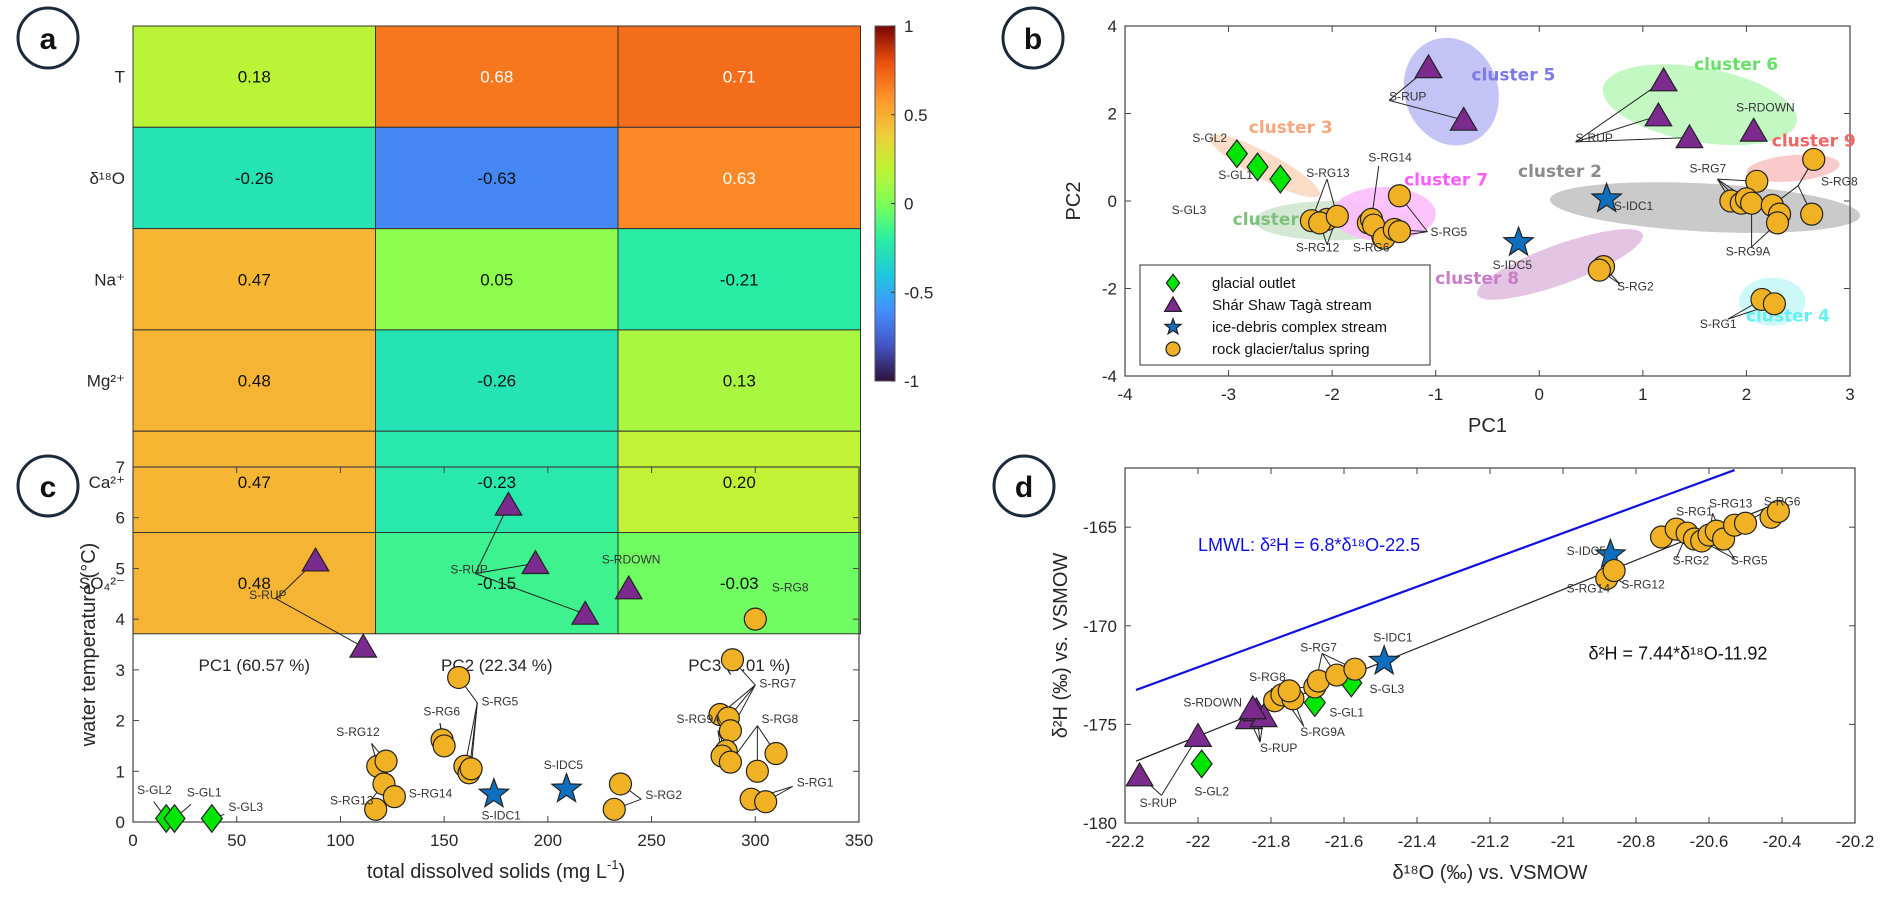  Describe the element at coordinates (1318, 247) in the screenshot. I see `point-label: S-RG12` at that location.